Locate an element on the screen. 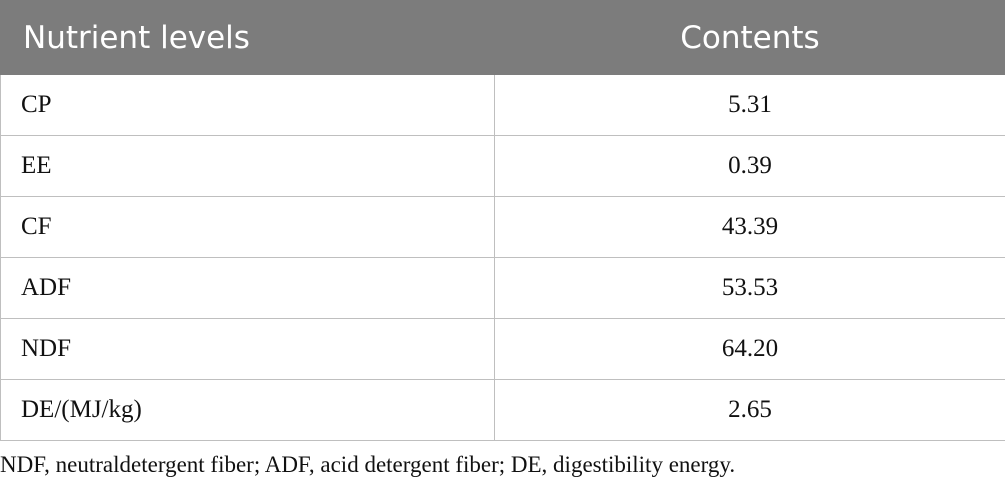  table-row: NDF 64.20 is located at coordinates (502, 349).